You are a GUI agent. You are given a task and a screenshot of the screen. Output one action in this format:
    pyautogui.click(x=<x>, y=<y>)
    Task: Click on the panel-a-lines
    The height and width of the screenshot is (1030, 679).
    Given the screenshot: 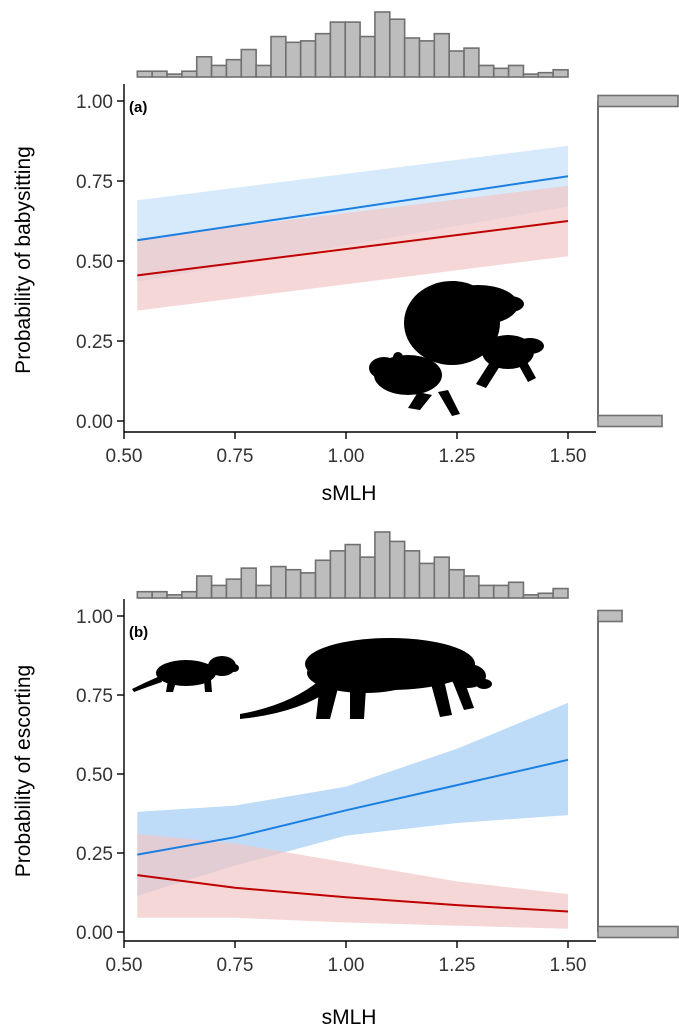 What is the action you would take?
    pyautogui.click(x=353, y=226)
    